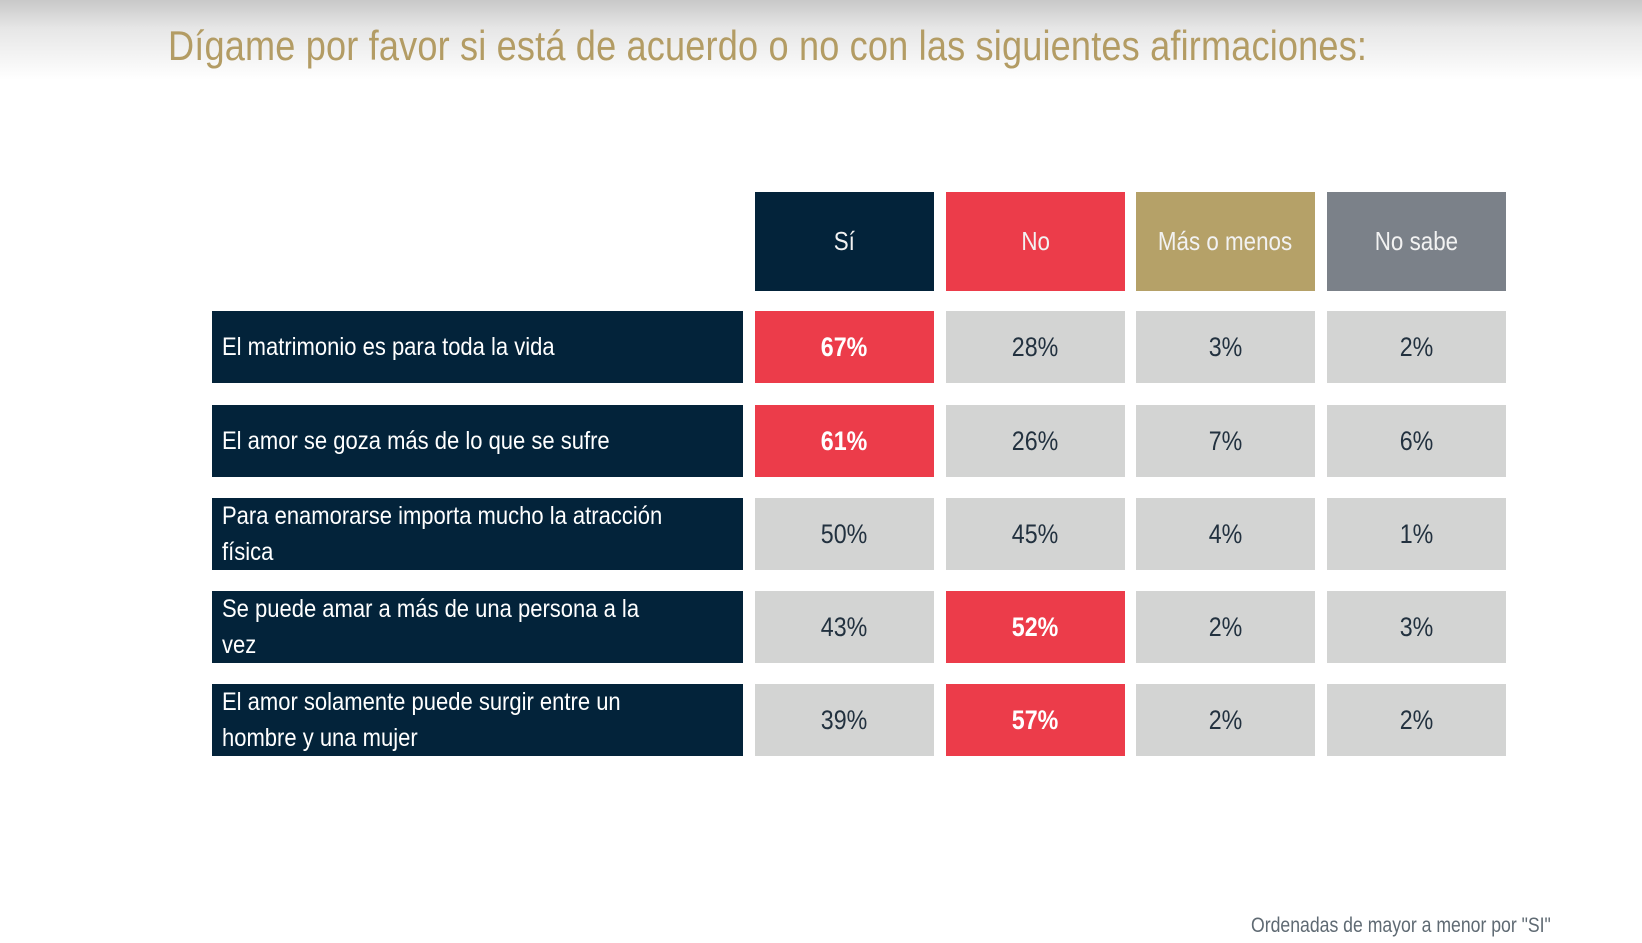 This screenshot has height=943, width=1642. I want to click on value-cell-no-sabe: 3%, so click(1416, 627).